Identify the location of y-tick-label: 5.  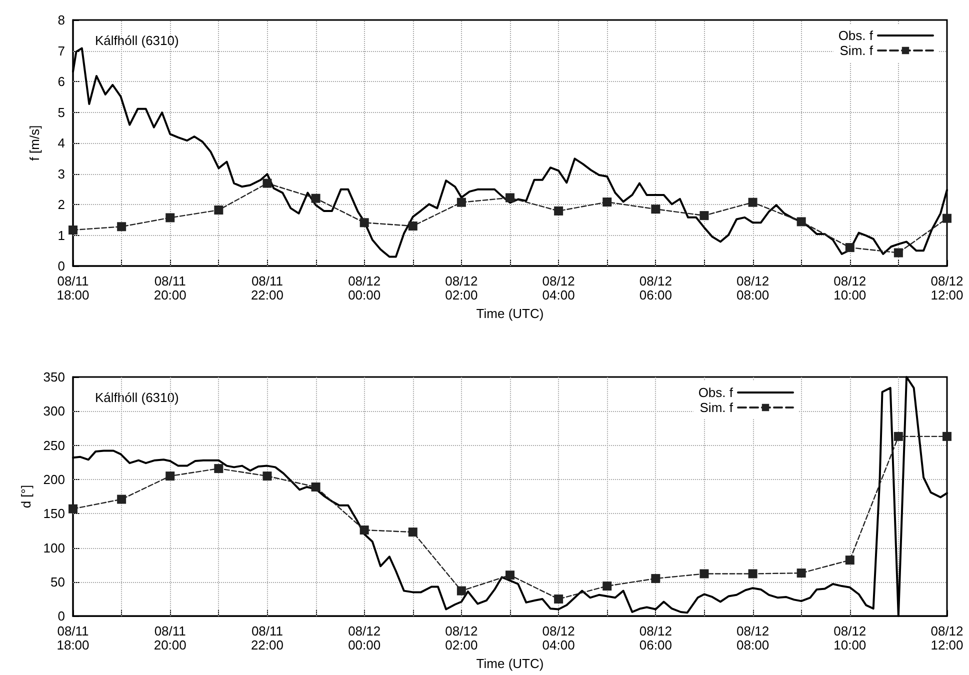
(61, 112).